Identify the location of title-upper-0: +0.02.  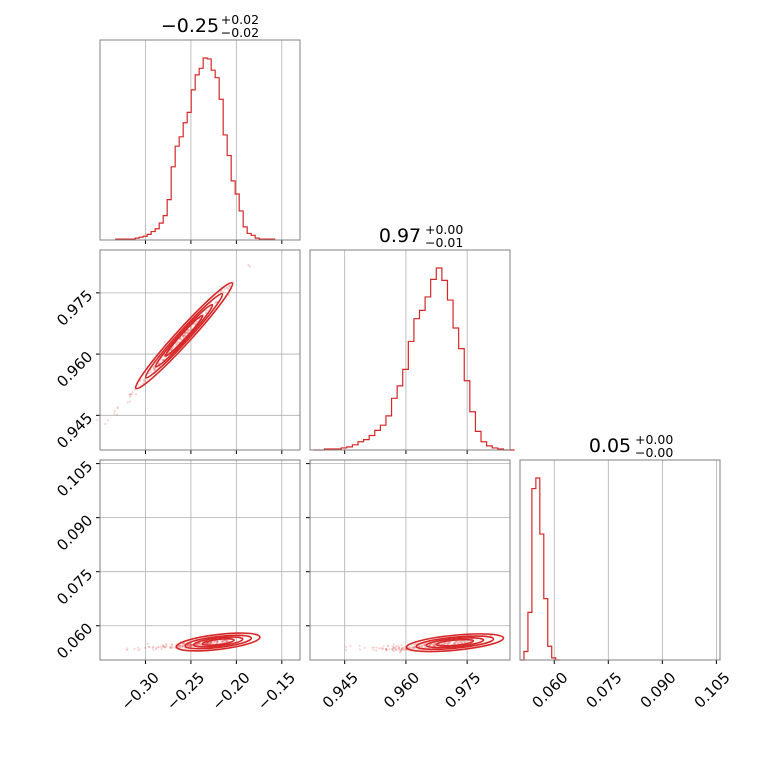
(240, 19).